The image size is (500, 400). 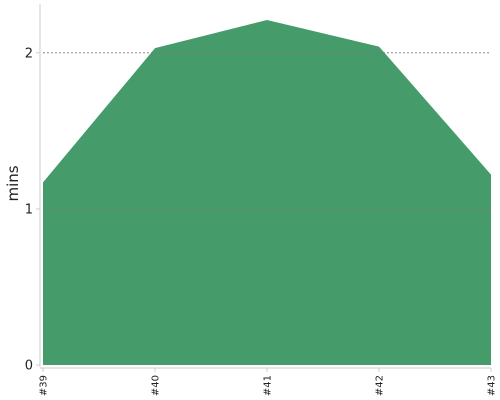 I want to click on x-tick-label: #40, so click(x=156, y=385).